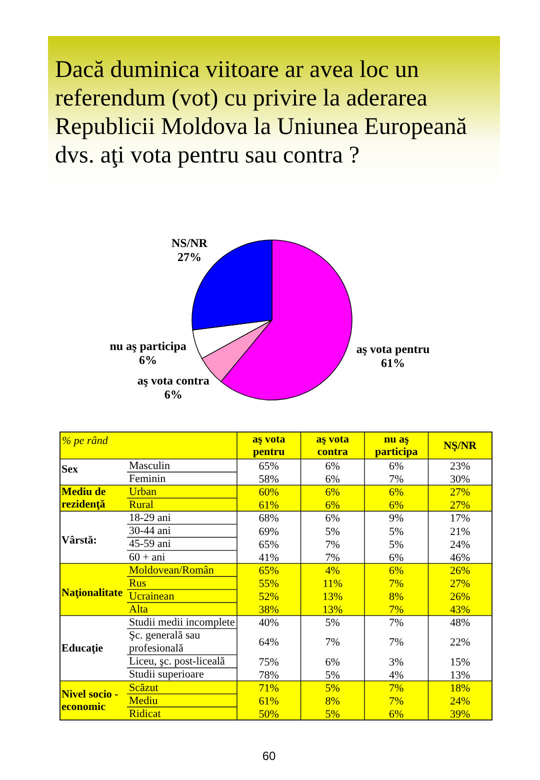  I want to click on data-label: 23%, so click(460, 466).